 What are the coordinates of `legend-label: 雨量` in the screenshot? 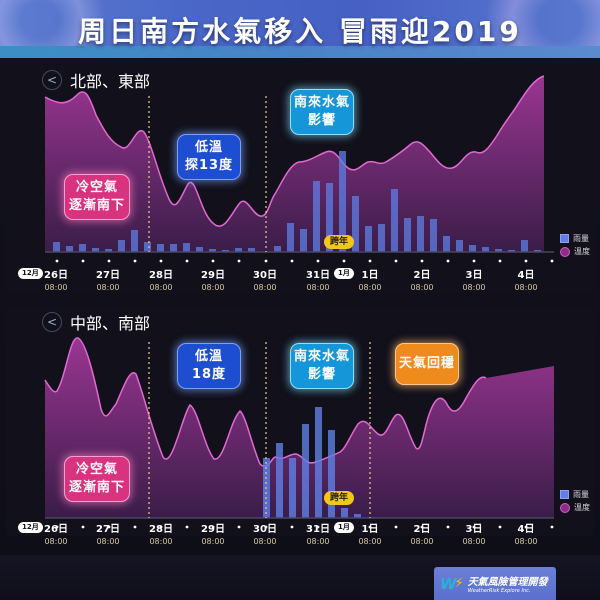 It's located at (581, 494).